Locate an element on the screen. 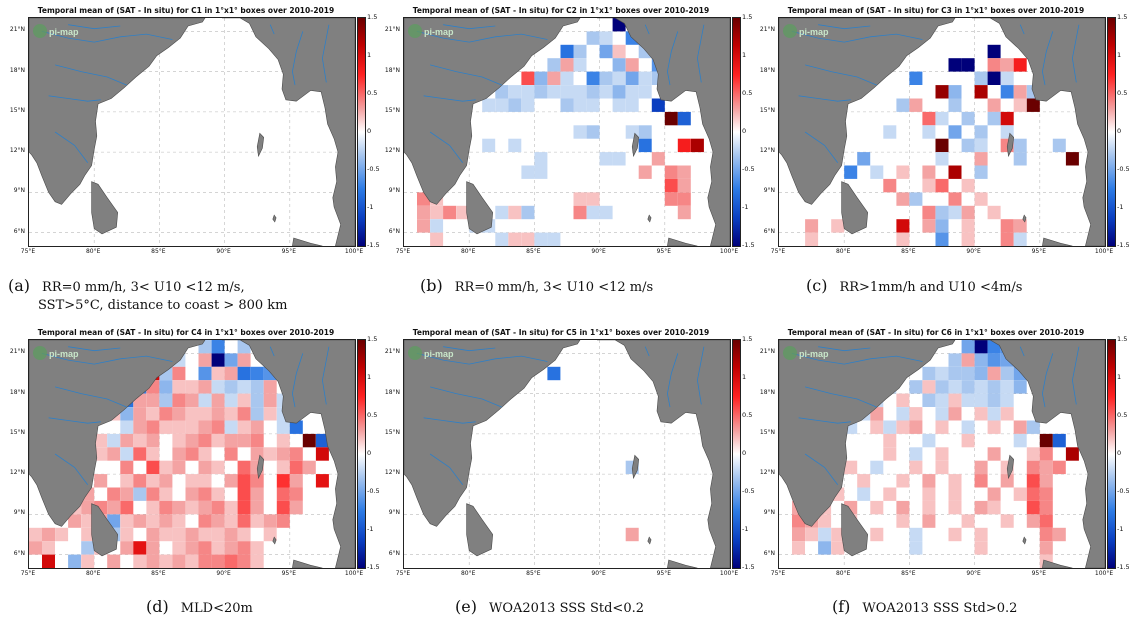 This screenshot has width=1129, height=620. svg-text: pi-map is located at coordinates (814, 354).